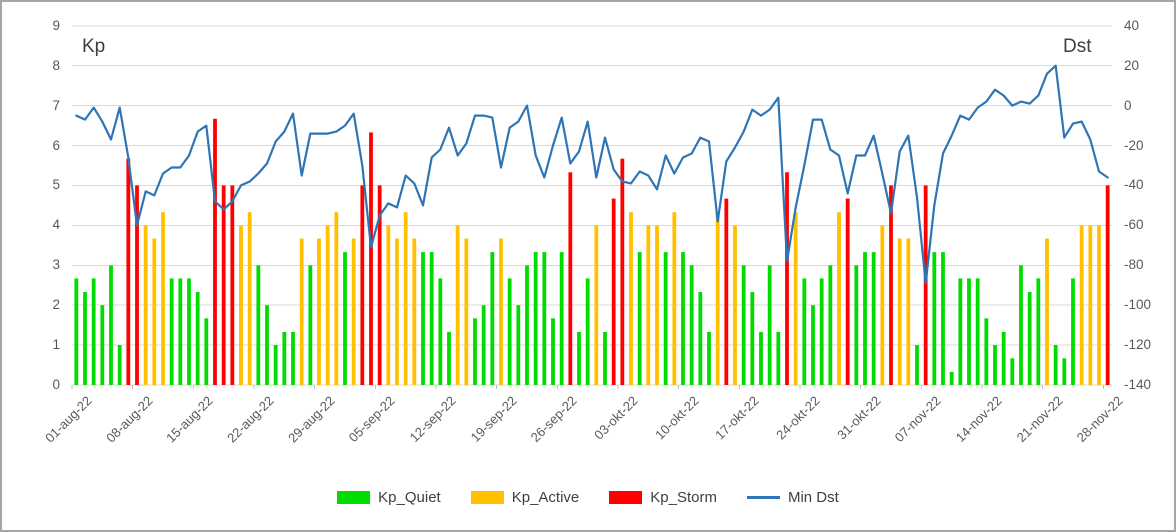 The image size is (1176, 532). Describe the element at coordinates (1134, 145) in the screenshot. I see `right-axis-tick-label: -20` at that location.